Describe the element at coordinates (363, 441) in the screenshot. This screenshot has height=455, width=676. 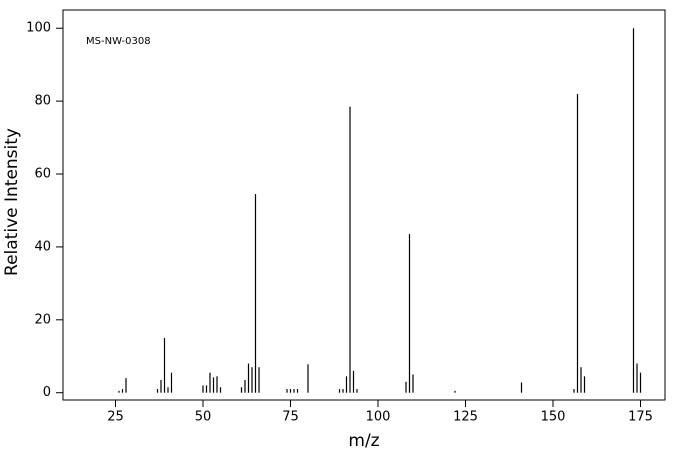
I see `x-axis-label: m/z` at that location.